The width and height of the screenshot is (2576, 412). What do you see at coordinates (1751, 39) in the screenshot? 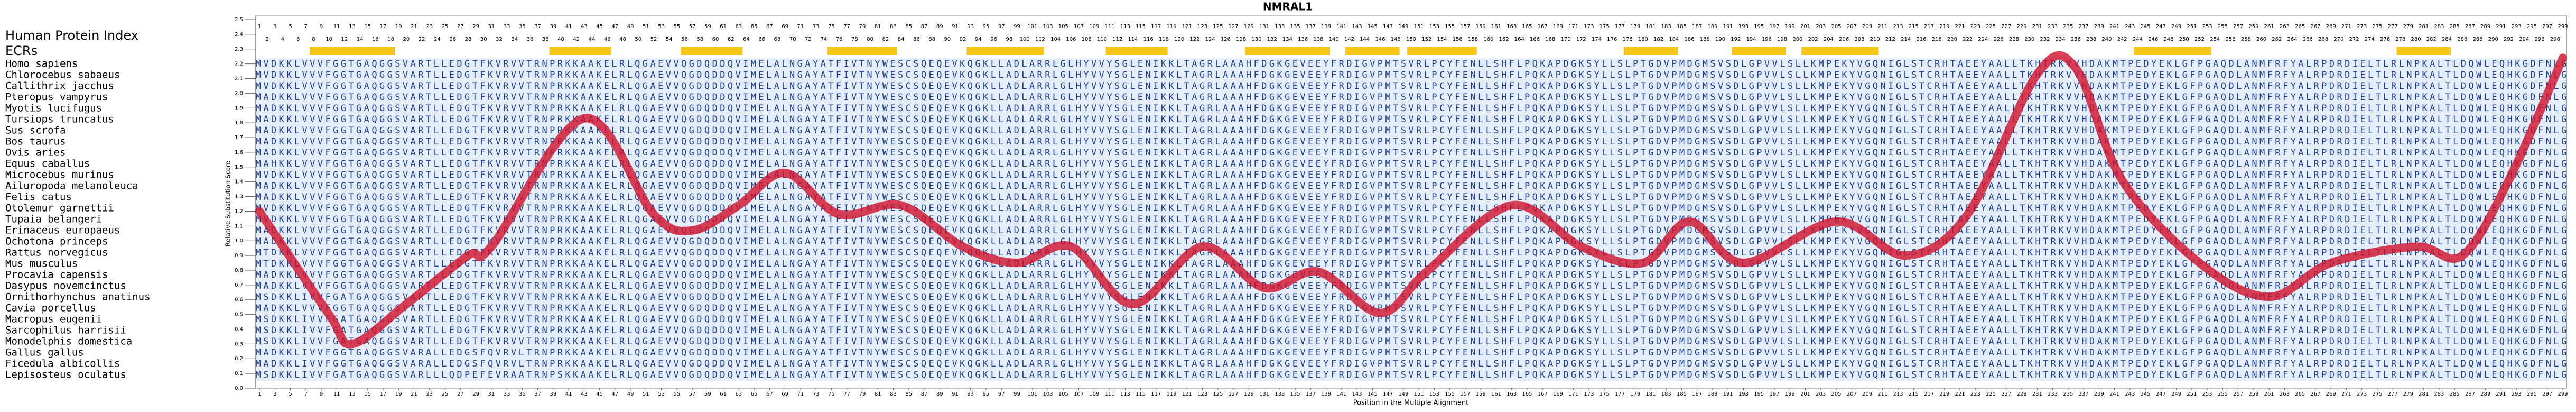
I see `index-number: 194` at bounding box center [1751, 39].